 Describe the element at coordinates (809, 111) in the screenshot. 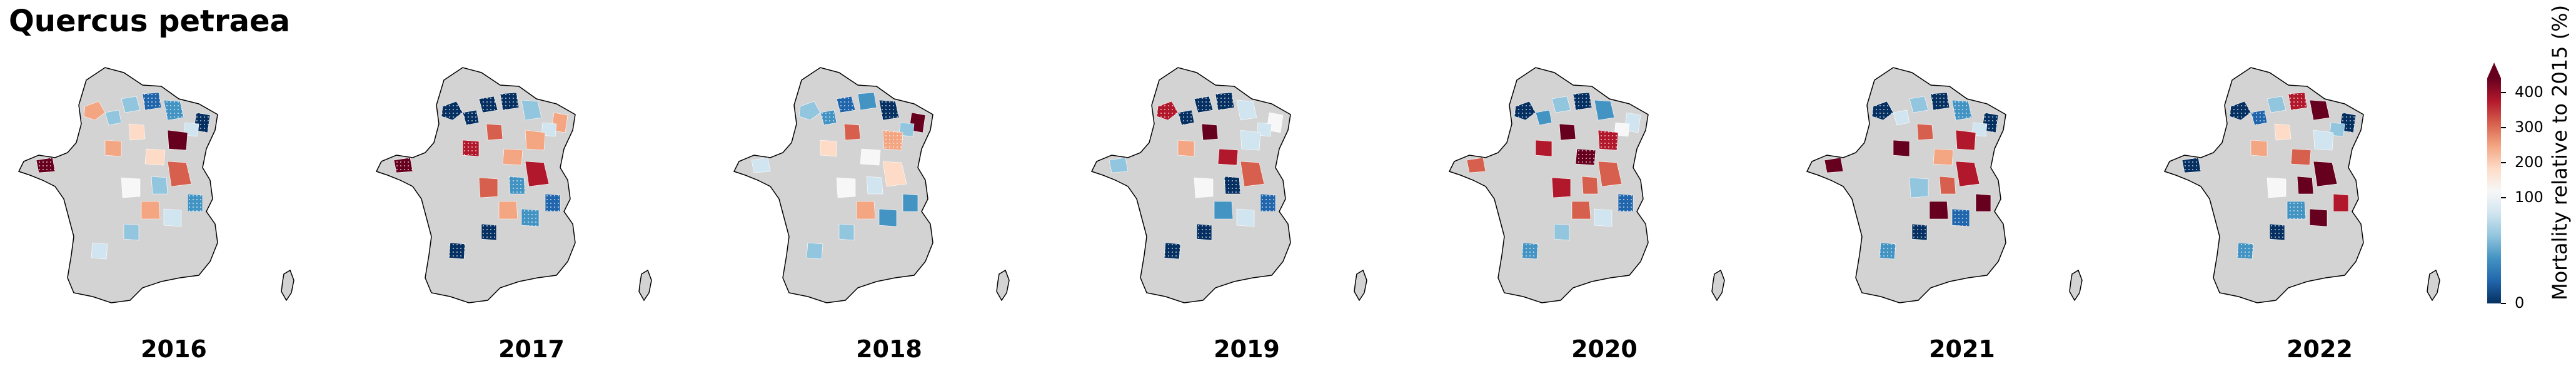

I see `region-nw1` at that location.